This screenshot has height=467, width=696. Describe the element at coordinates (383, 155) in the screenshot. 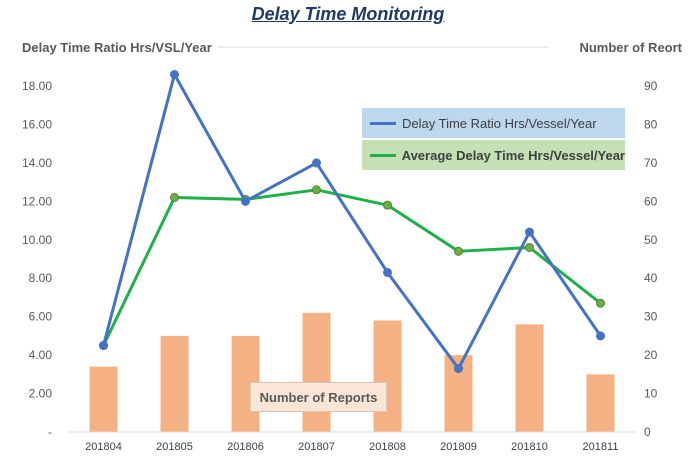

I see `legend-average-delay-swatch` at that location.